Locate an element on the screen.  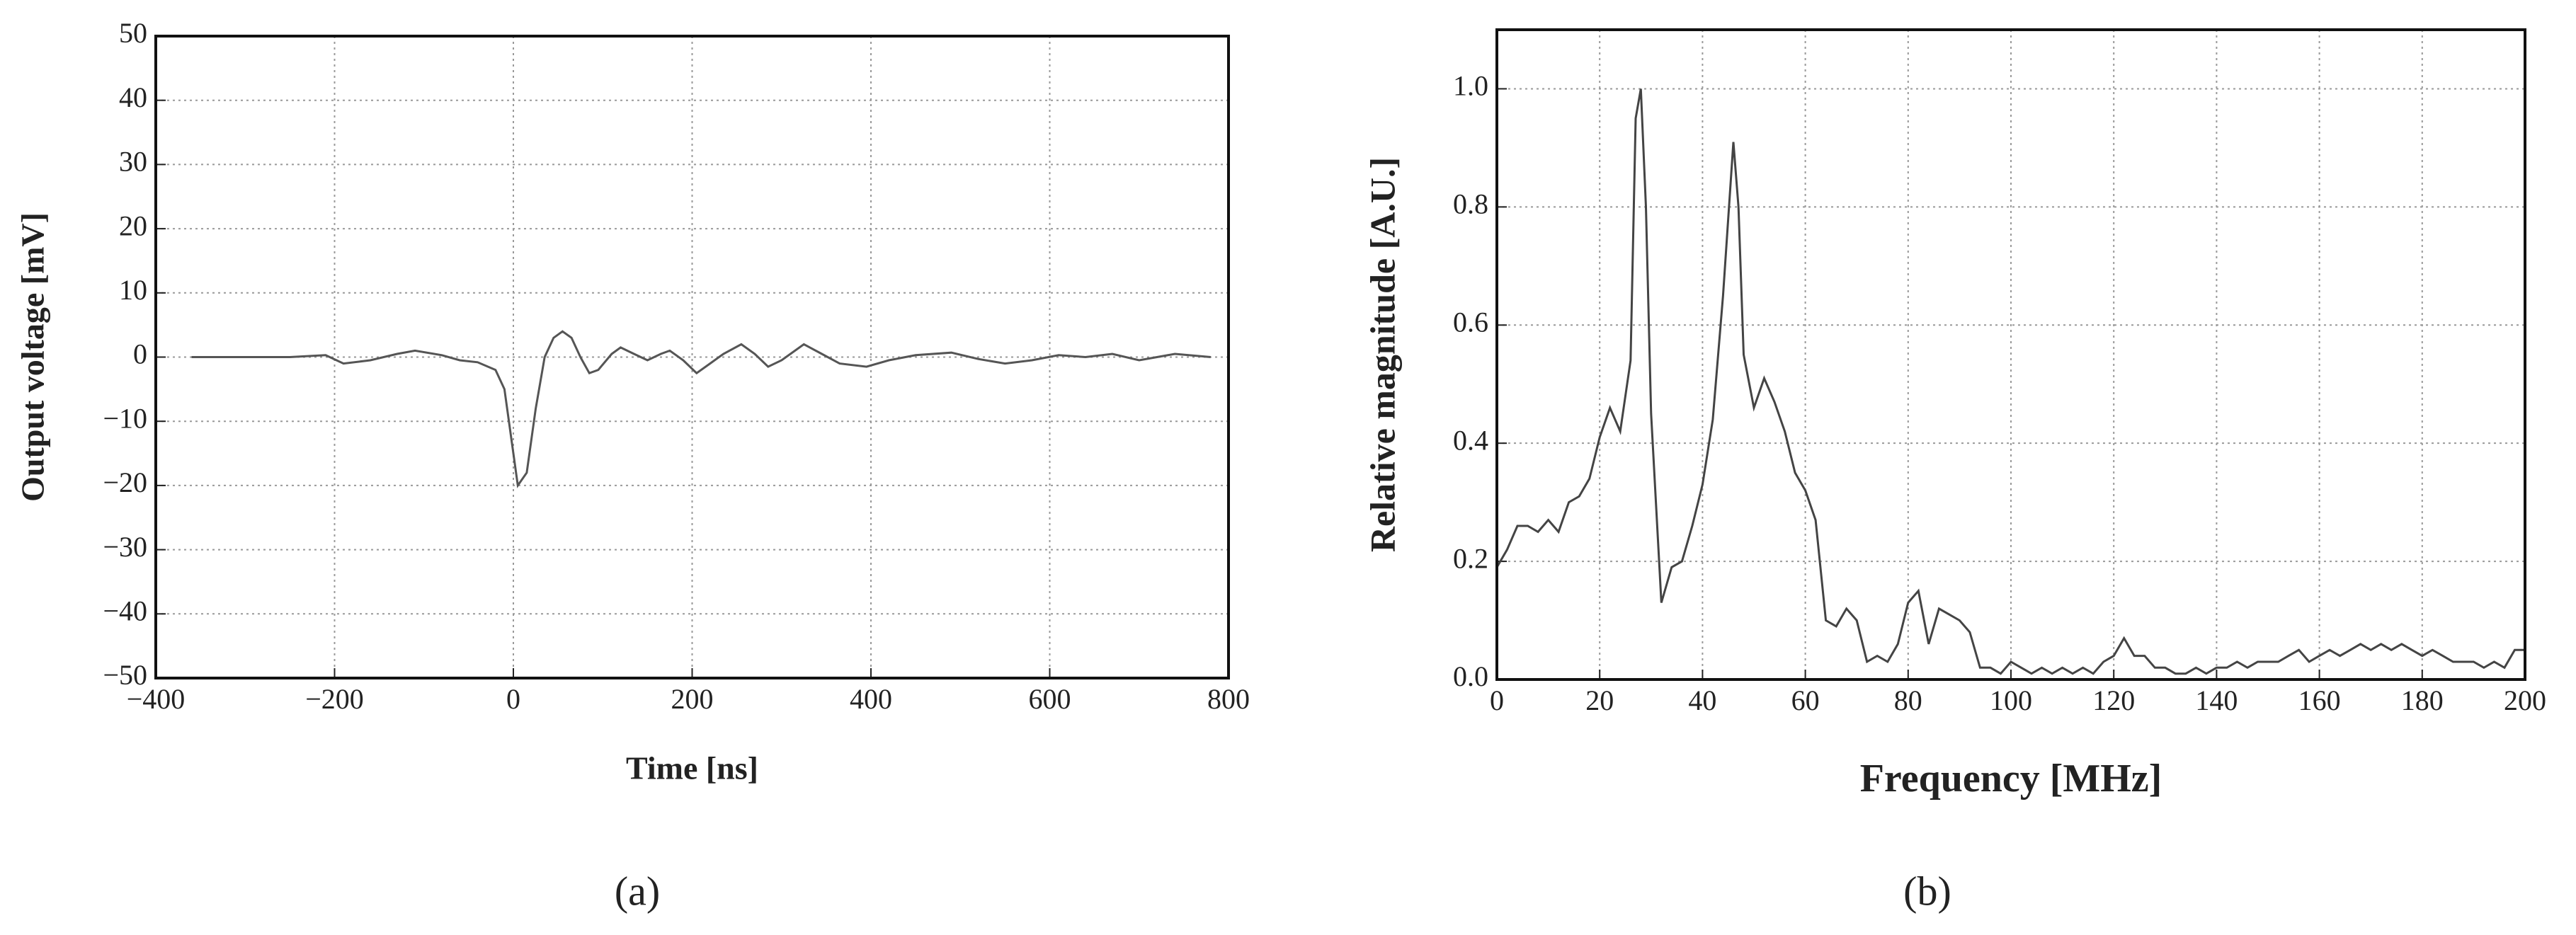
y-tick-label: 20 is located at coordinates (133, 225).